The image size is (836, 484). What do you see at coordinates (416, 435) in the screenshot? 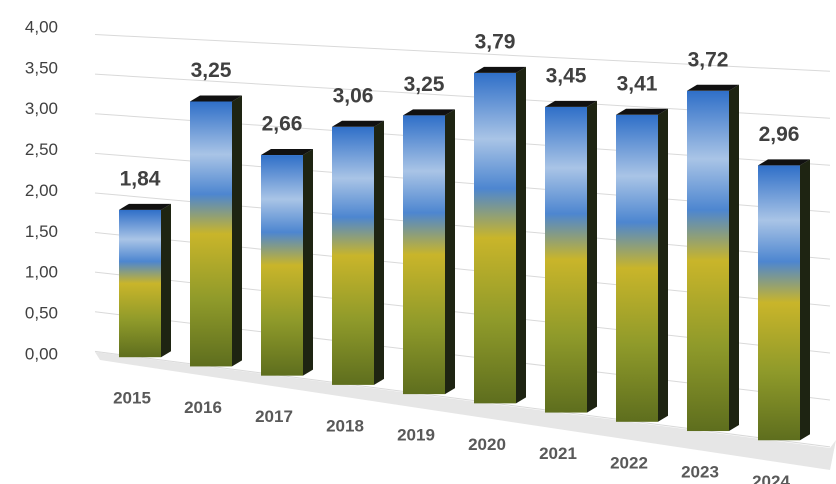
I see `x-tick-label: 2019` at bounding box center [416, 435].